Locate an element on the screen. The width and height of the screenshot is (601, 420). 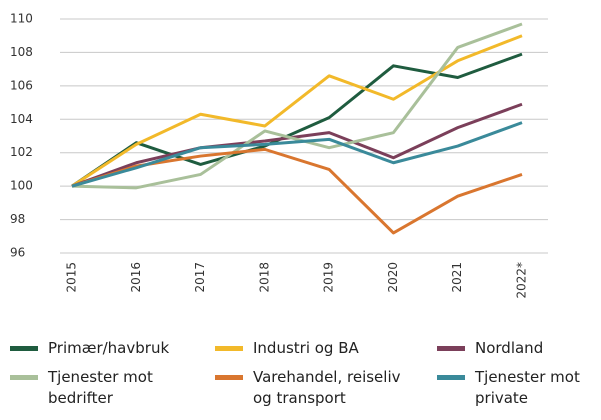
legend-label: Tjenester mot bedrifter is located at coordinates (100, 387).